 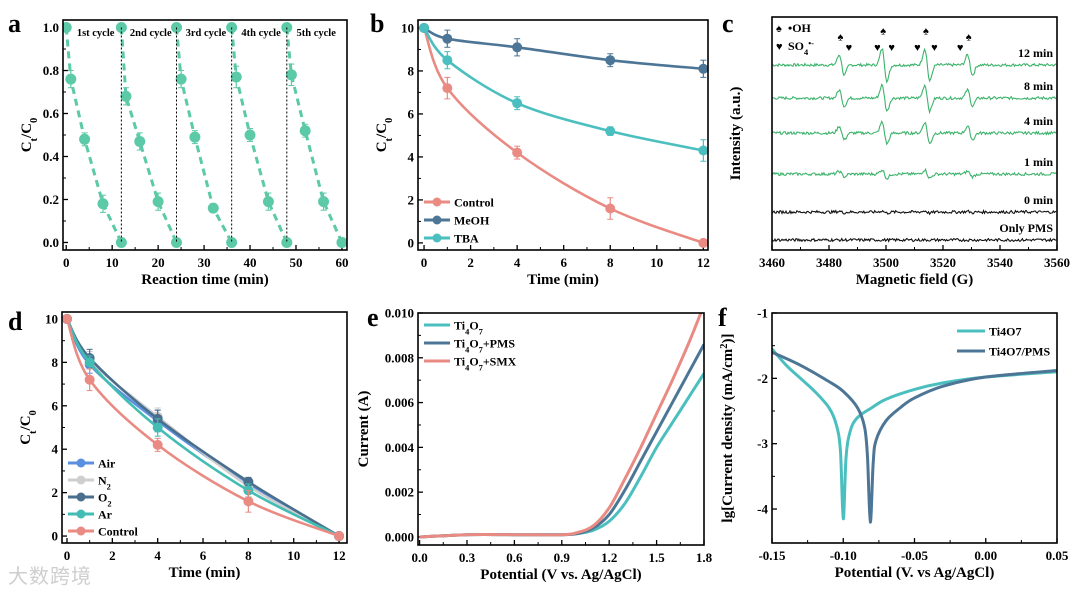 I want to click on x-tick-label: 3560, so click(x=1057, y=262).